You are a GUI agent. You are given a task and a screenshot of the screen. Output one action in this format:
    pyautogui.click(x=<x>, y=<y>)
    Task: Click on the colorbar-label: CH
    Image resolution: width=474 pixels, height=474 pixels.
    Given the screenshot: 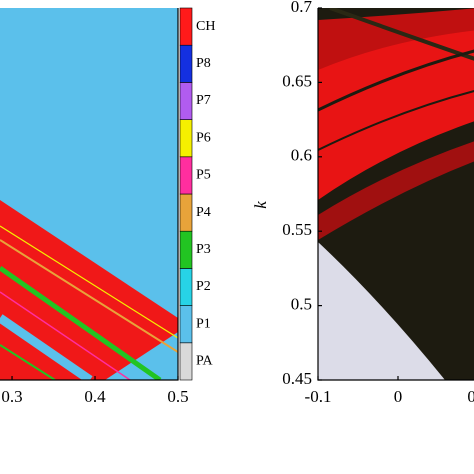 What is the action you would take?
    pyautogui.click(x=205, y=26)
    